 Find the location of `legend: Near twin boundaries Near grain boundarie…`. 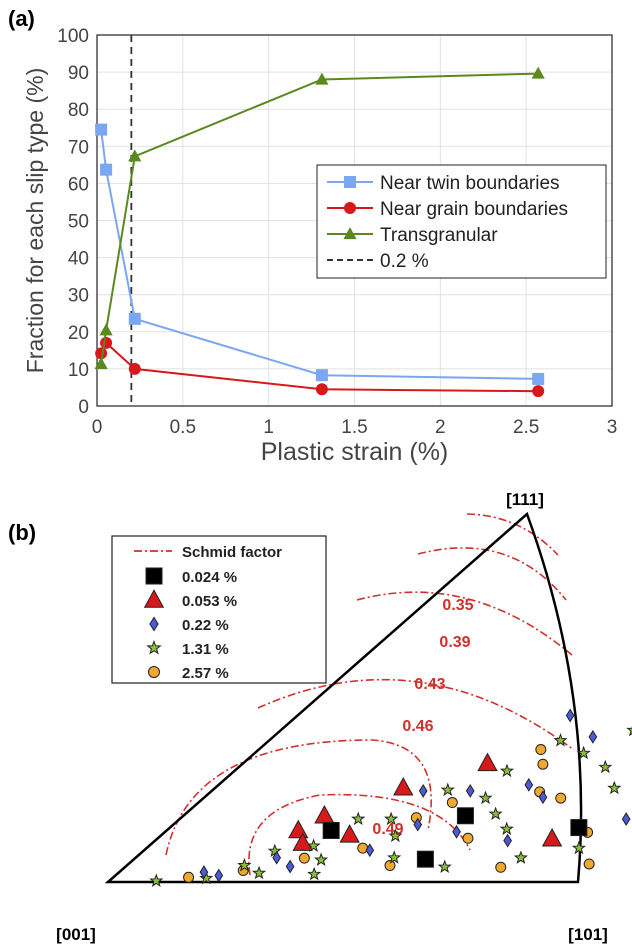

legend: Near twin boundaries Near grain boundarie… is located at coordinates (461, 221).